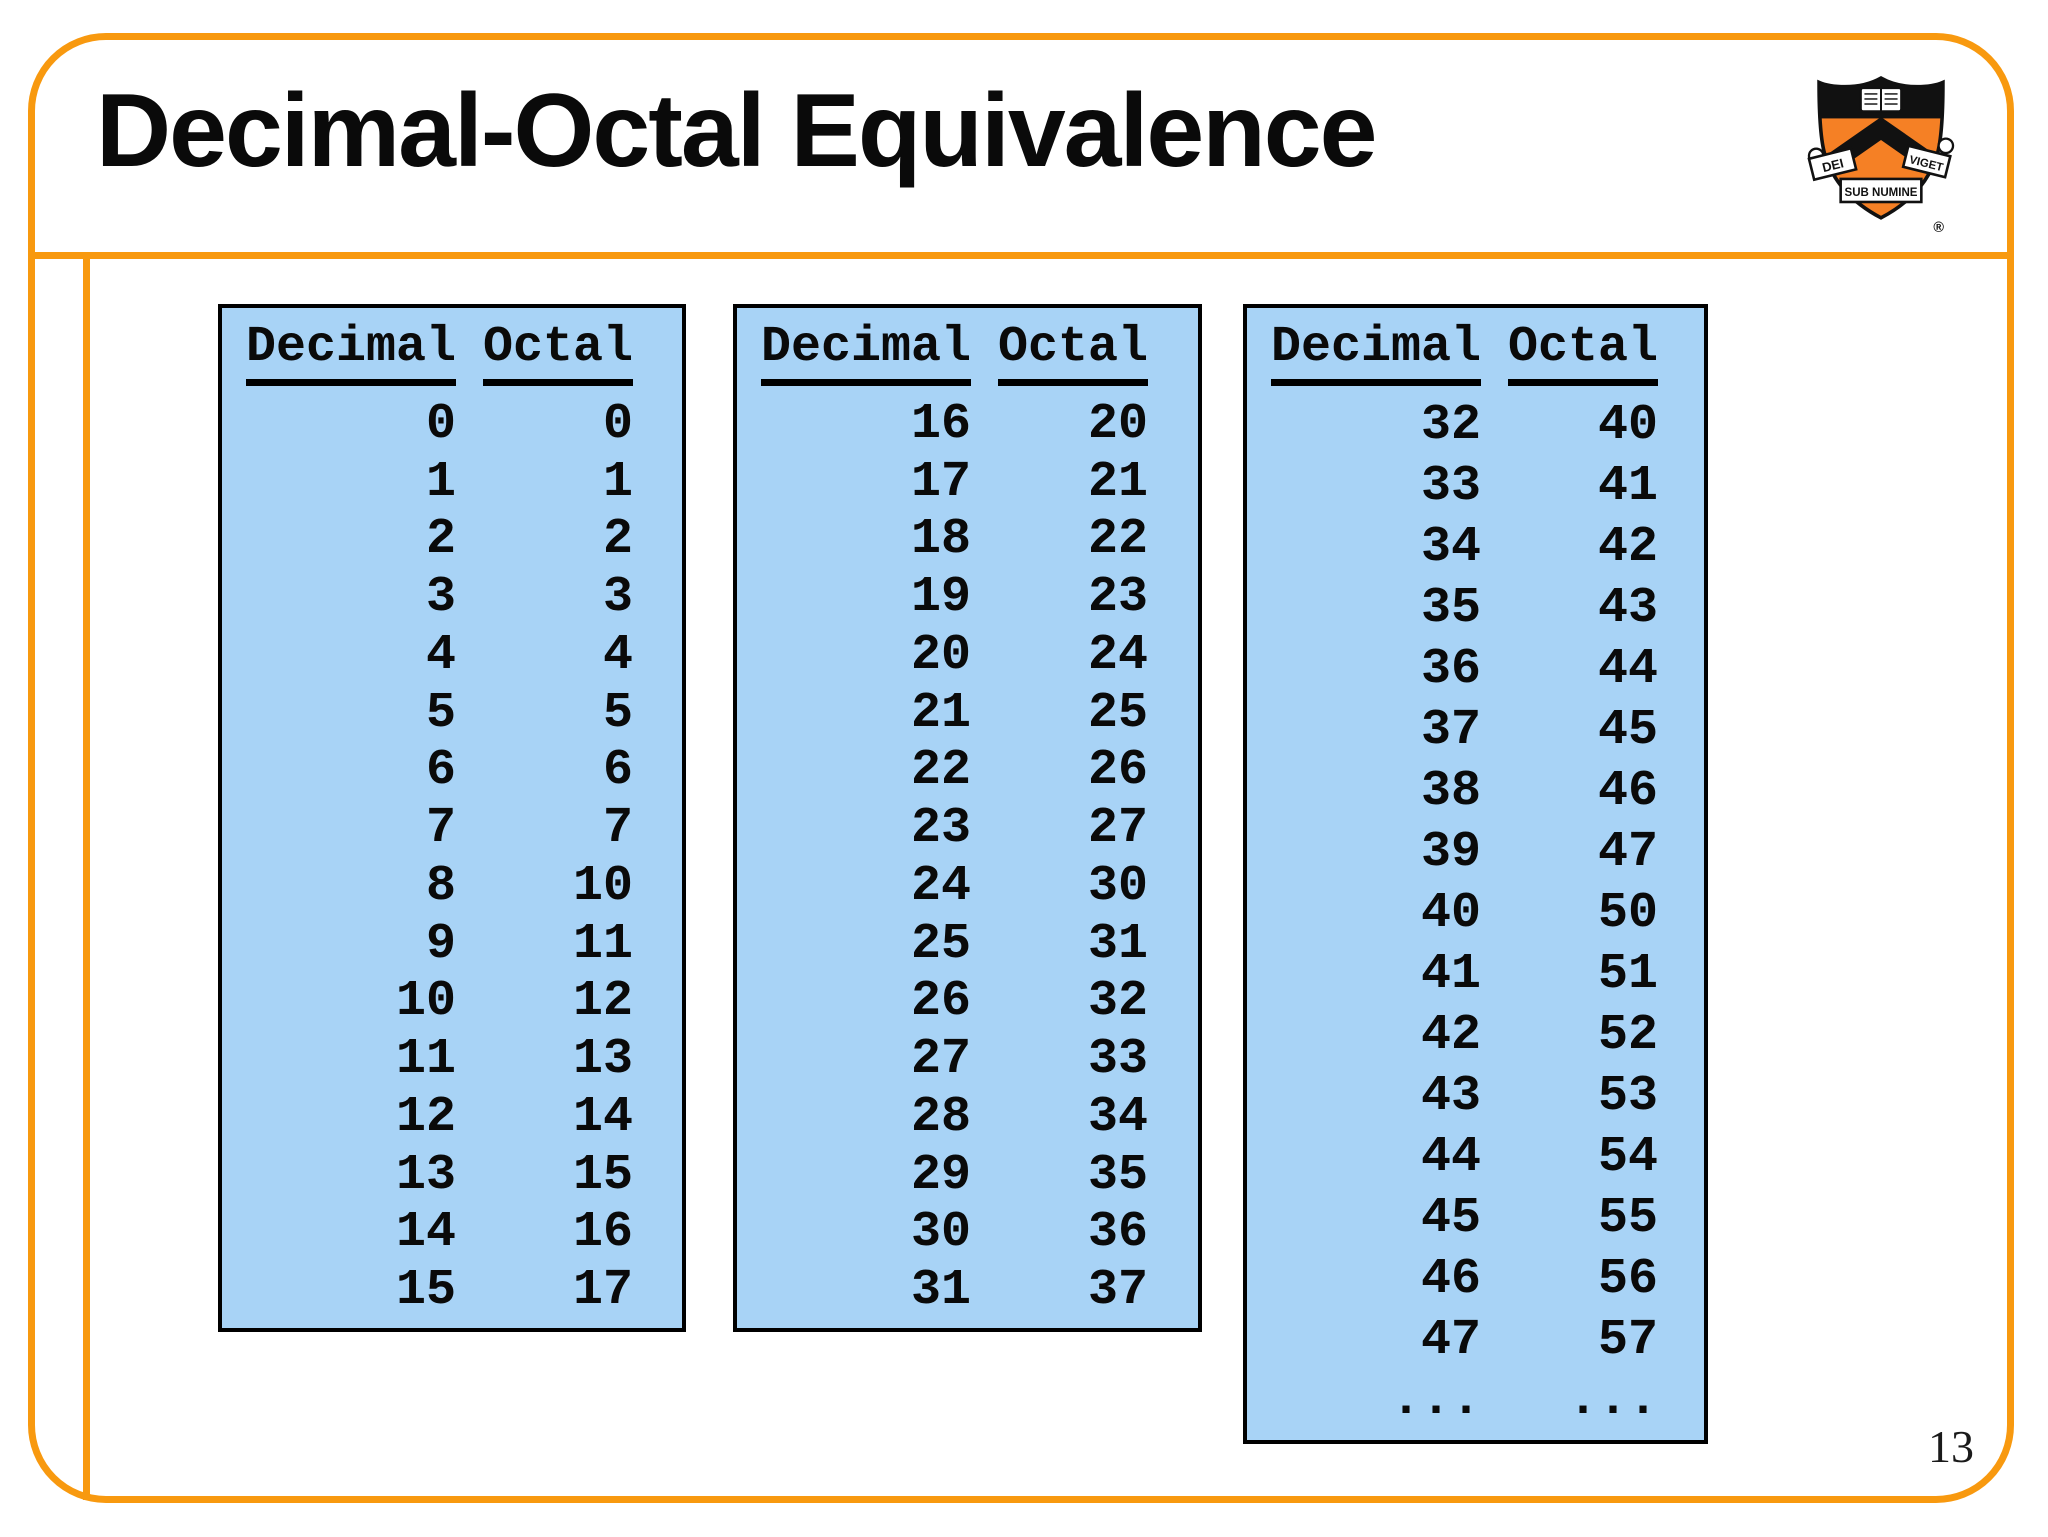 The width and height of the screenshot is (2048, 1537). What do you see at coordinates (1117, 829) in the screenshot?
I see `octal-value: 27` at bounding box center [1117, 829].